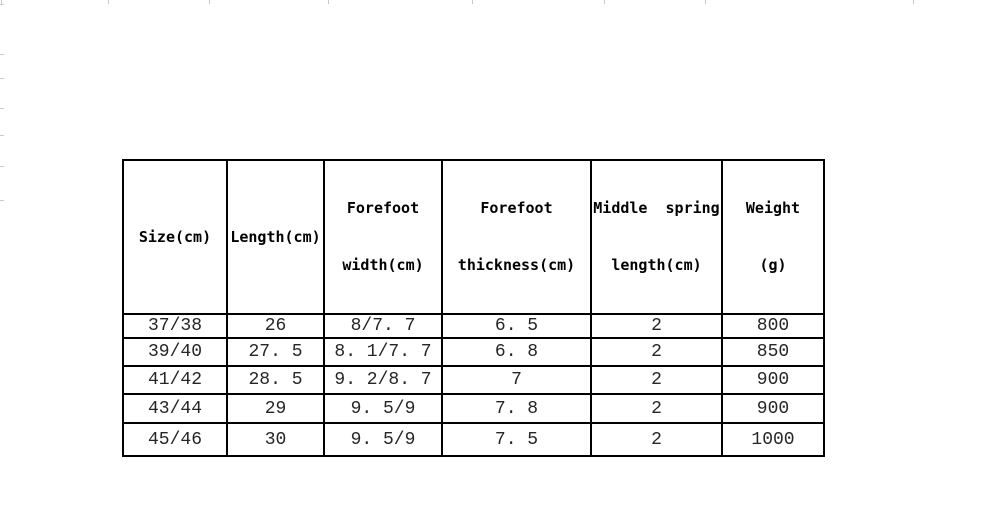  What do you see at coordinates (773, 208) in the screenshot?
I see `header-weight-line1: Weight` at bounding box center [773, 208].